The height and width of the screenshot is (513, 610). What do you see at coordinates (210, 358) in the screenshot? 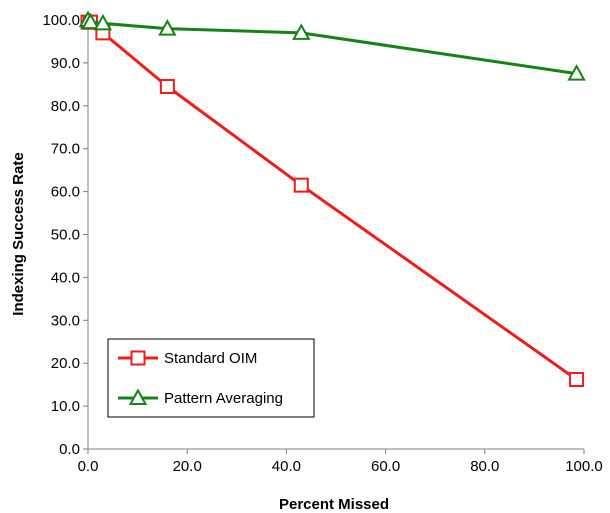
I see `legend-label: Standard OIM` at bounding box center [210, 358].